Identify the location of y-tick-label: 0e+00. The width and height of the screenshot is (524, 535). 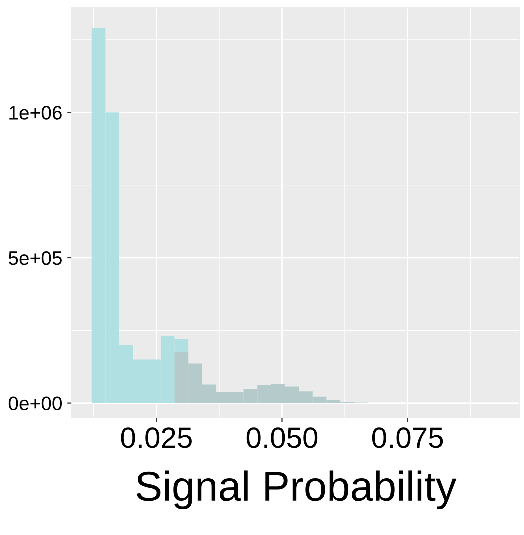
(35, 403).